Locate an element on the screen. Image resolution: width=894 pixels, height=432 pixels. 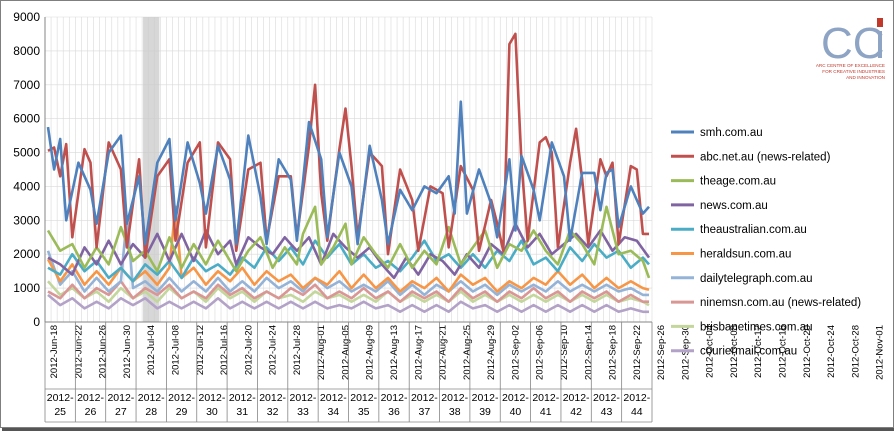
x-date-label: 2012-Jul-12 is located at coordinates (200, 350).